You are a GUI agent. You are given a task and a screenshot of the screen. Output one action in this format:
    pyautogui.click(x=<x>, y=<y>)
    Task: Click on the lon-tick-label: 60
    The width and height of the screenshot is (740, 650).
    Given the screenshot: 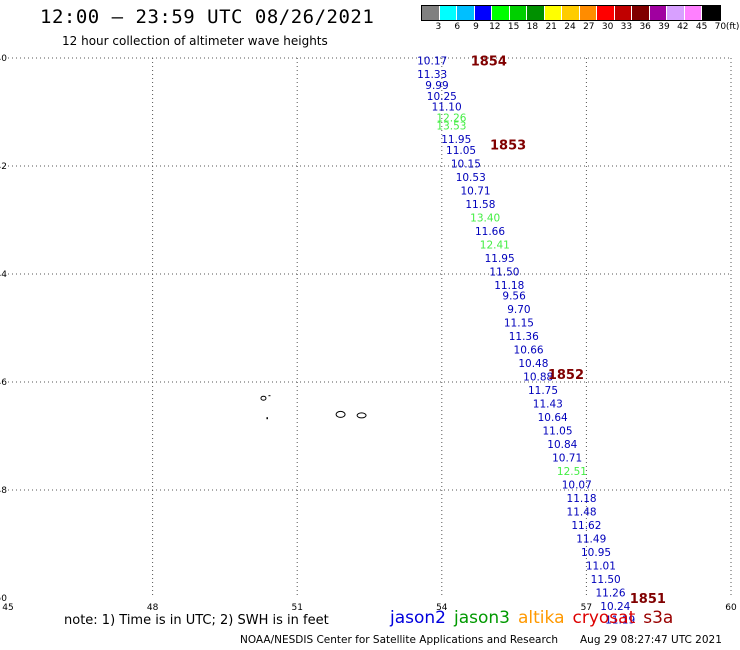 What is the action you would take?
    pyautogui.click(x=731, y=608)
    